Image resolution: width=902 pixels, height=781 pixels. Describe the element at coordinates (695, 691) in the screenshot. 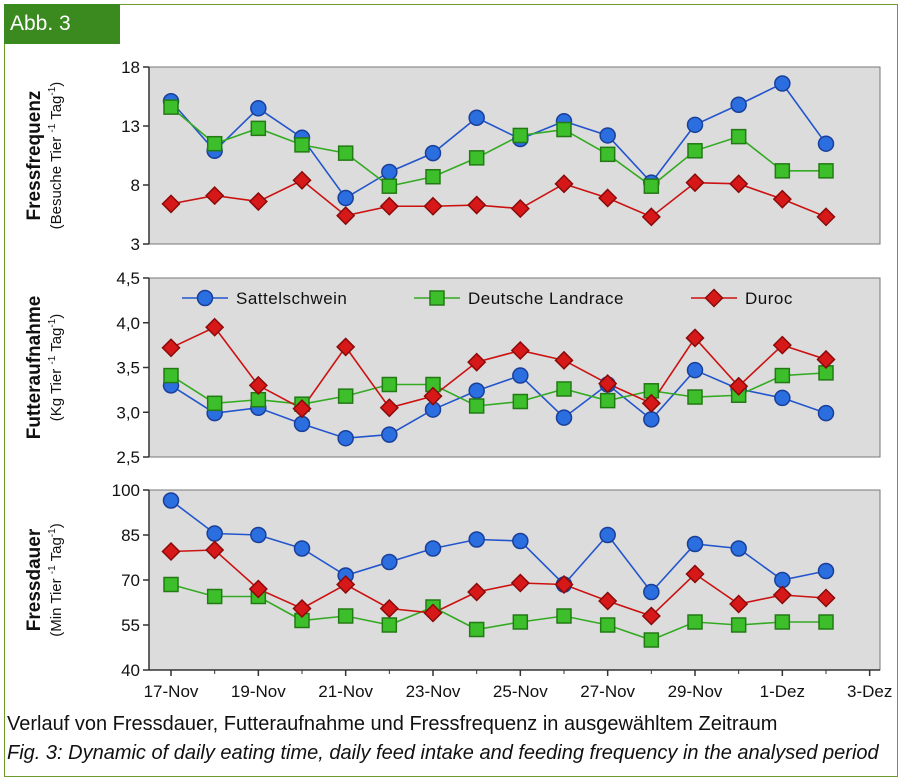

I see `x-tick-label: 29-Nov` at that location.